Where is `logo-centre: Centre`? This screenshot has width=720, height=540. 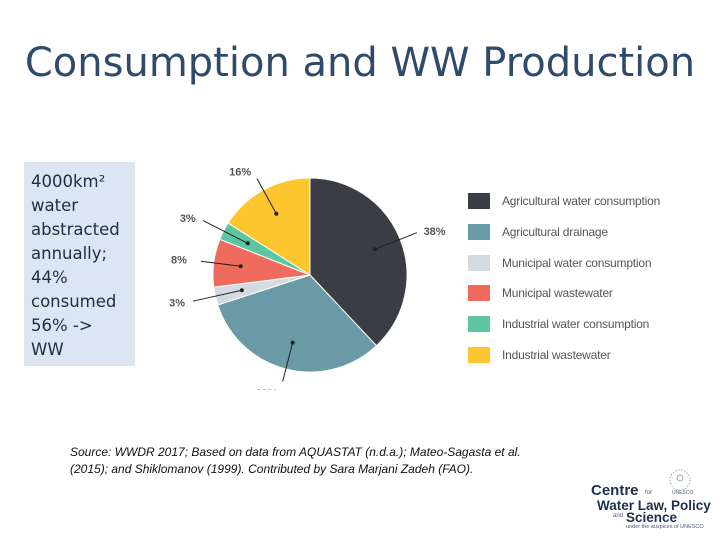 logo-centre: Centre is located at coordinates (615, 490).